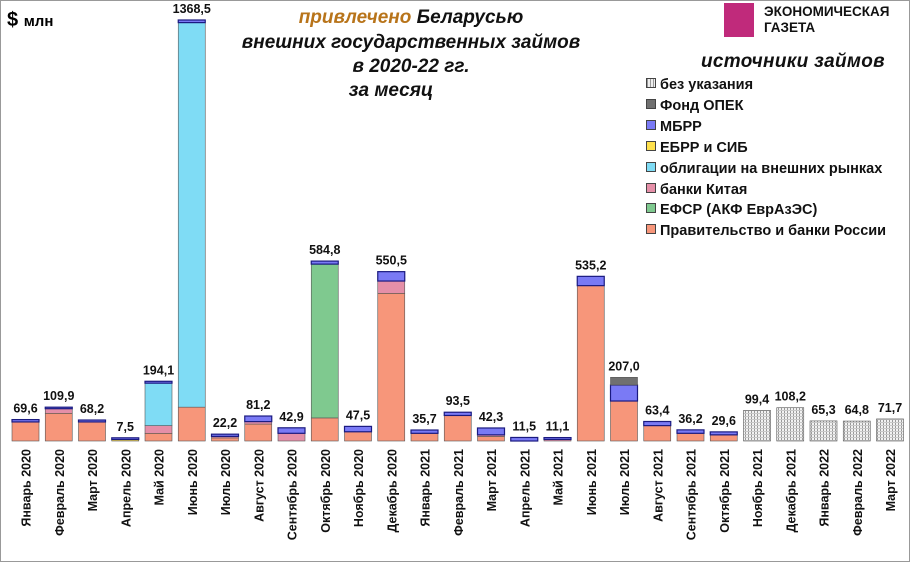 The image size is (910, 562). I want to click on data-label: 194,1, so click(158, 370).